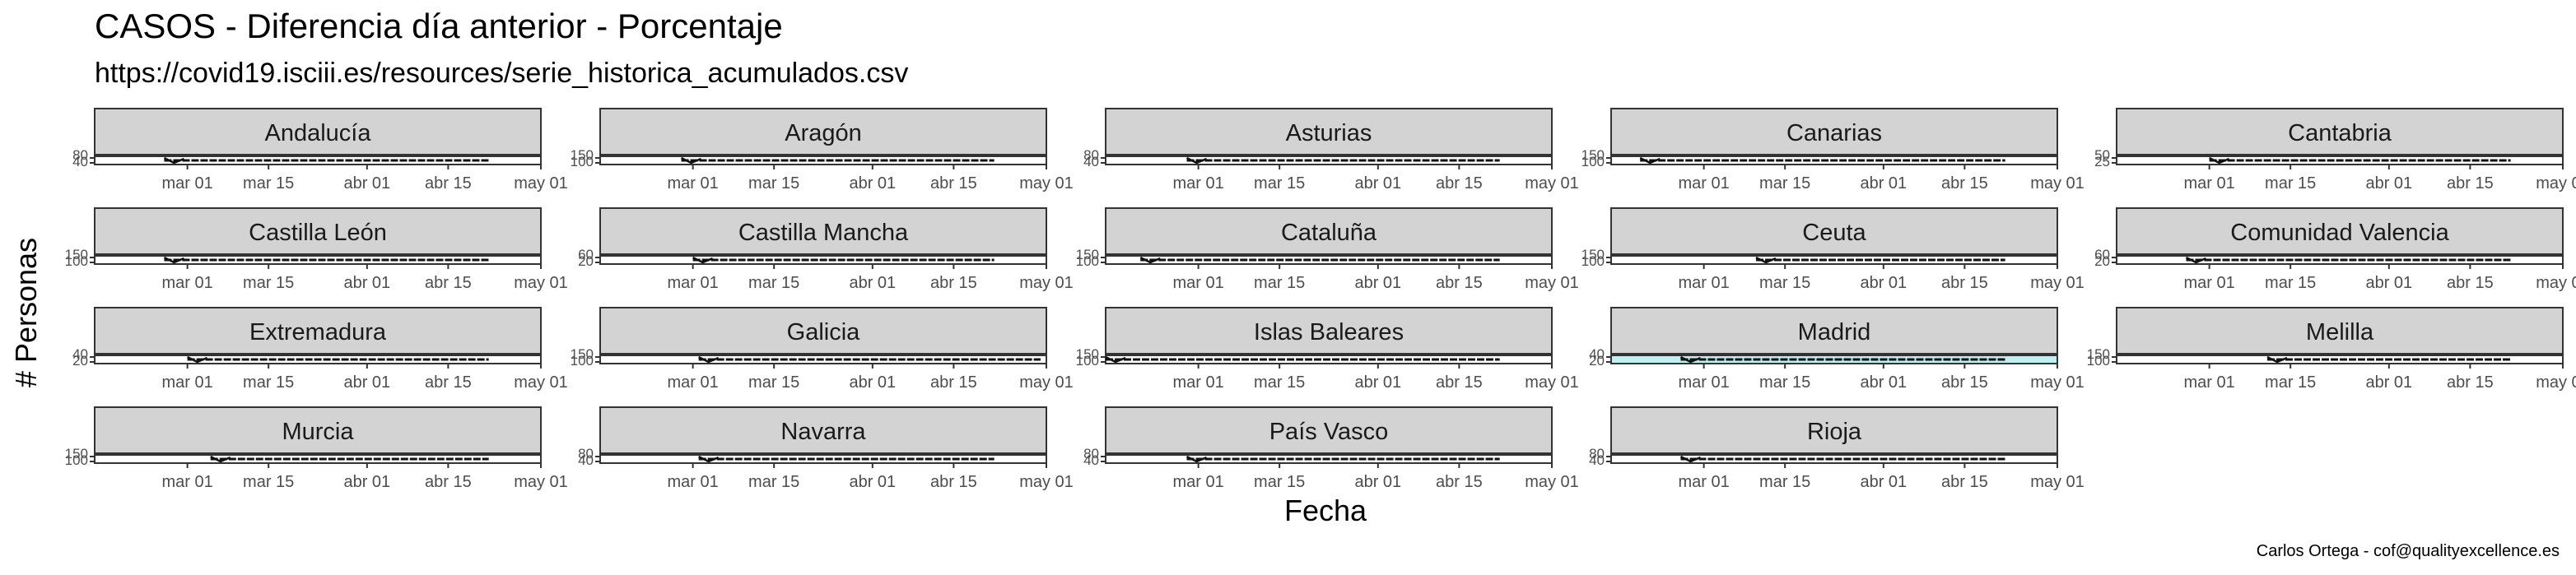  Describe the element at coordinates (80, 361) in the screenshot. I see `y-tick-label: 20` at that location.